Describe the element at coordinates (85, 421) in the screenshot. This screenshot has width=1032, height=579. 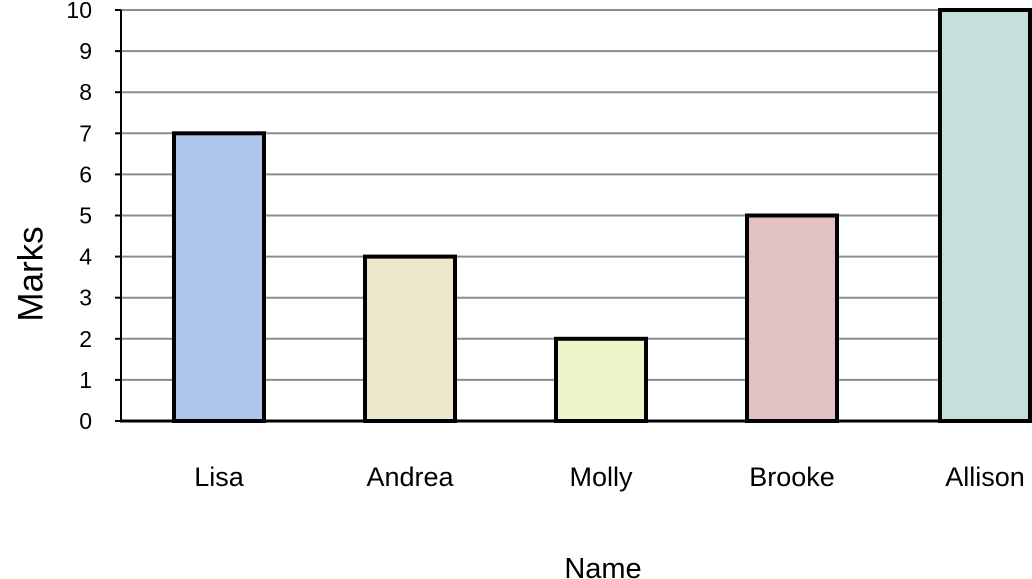
I see `y-tick-label: 0` at that location.